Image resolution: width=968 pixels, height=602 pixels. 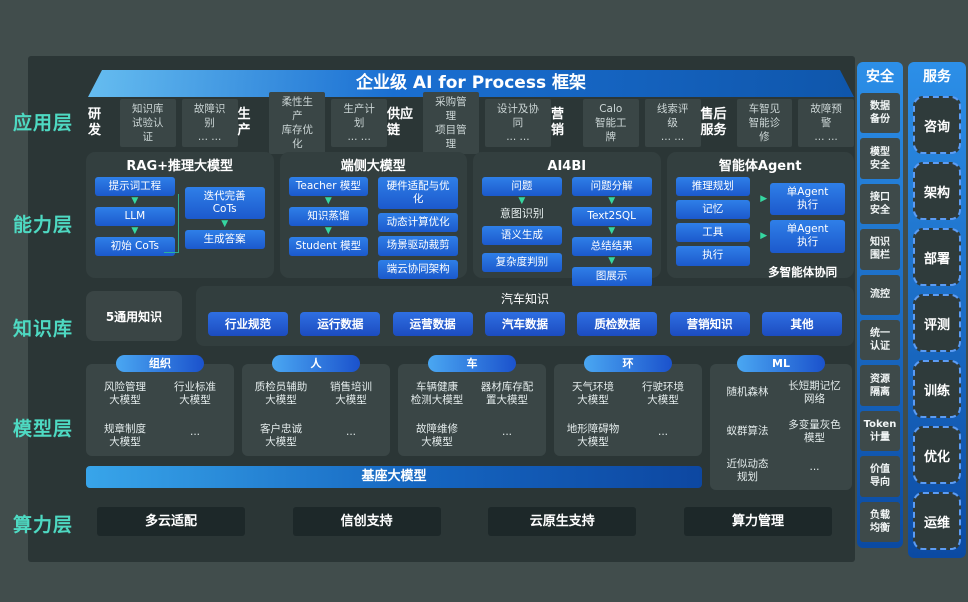 I want to click on model-item: 天气环境 大模型, so click(x=593, y=394).